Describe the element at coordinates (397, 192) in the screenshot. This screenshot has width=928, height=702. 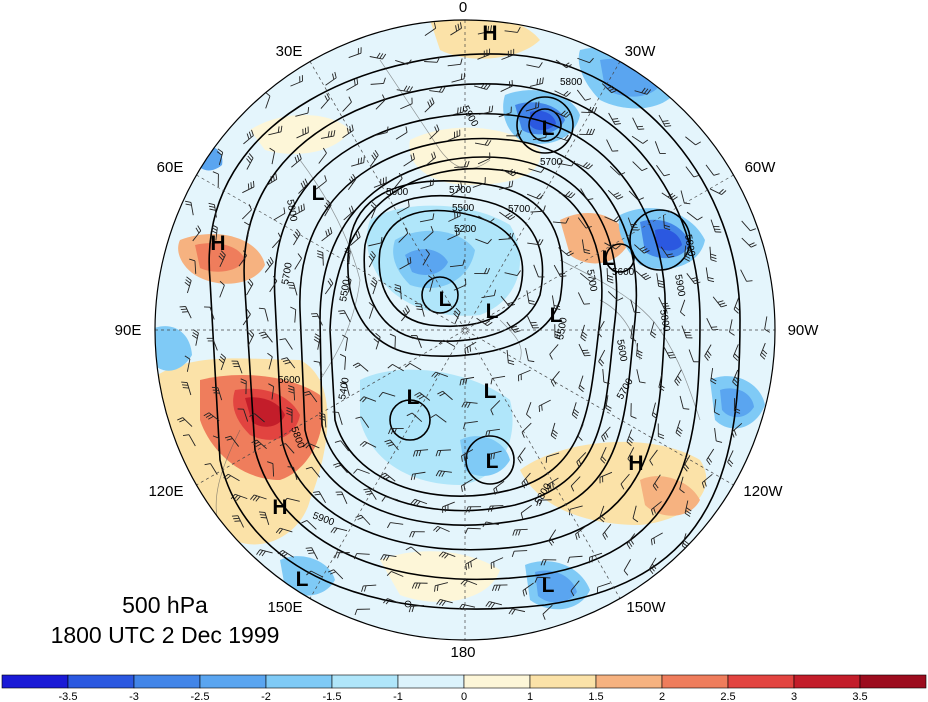
I see `contour-label: 5600` at that location.